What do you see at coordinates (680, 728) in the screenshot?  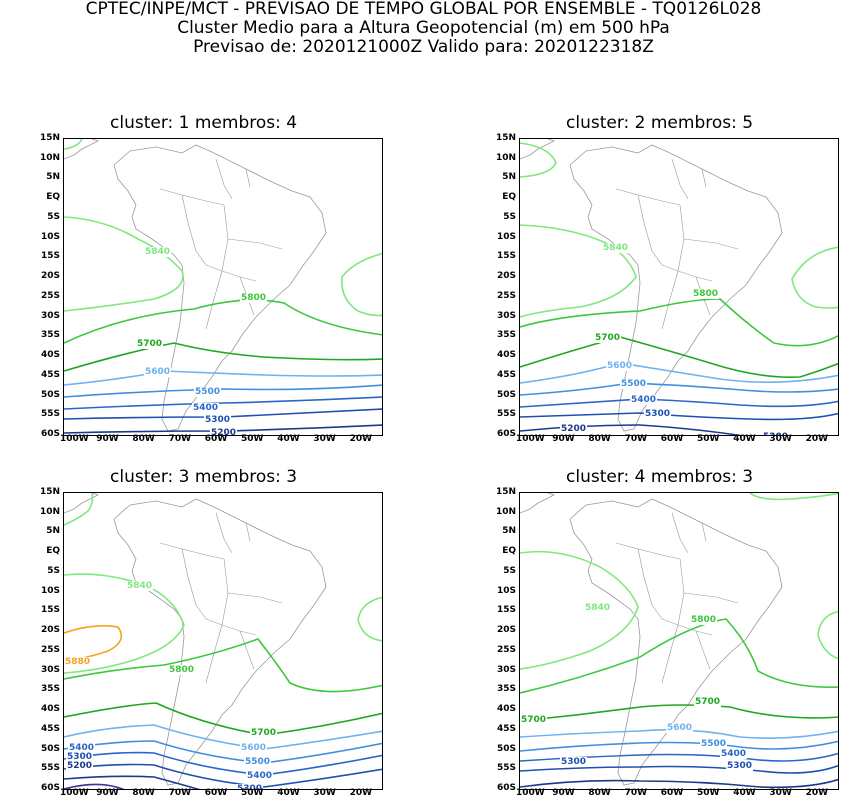 I see `contour-label: 5600` at bounding box center [680, 728].